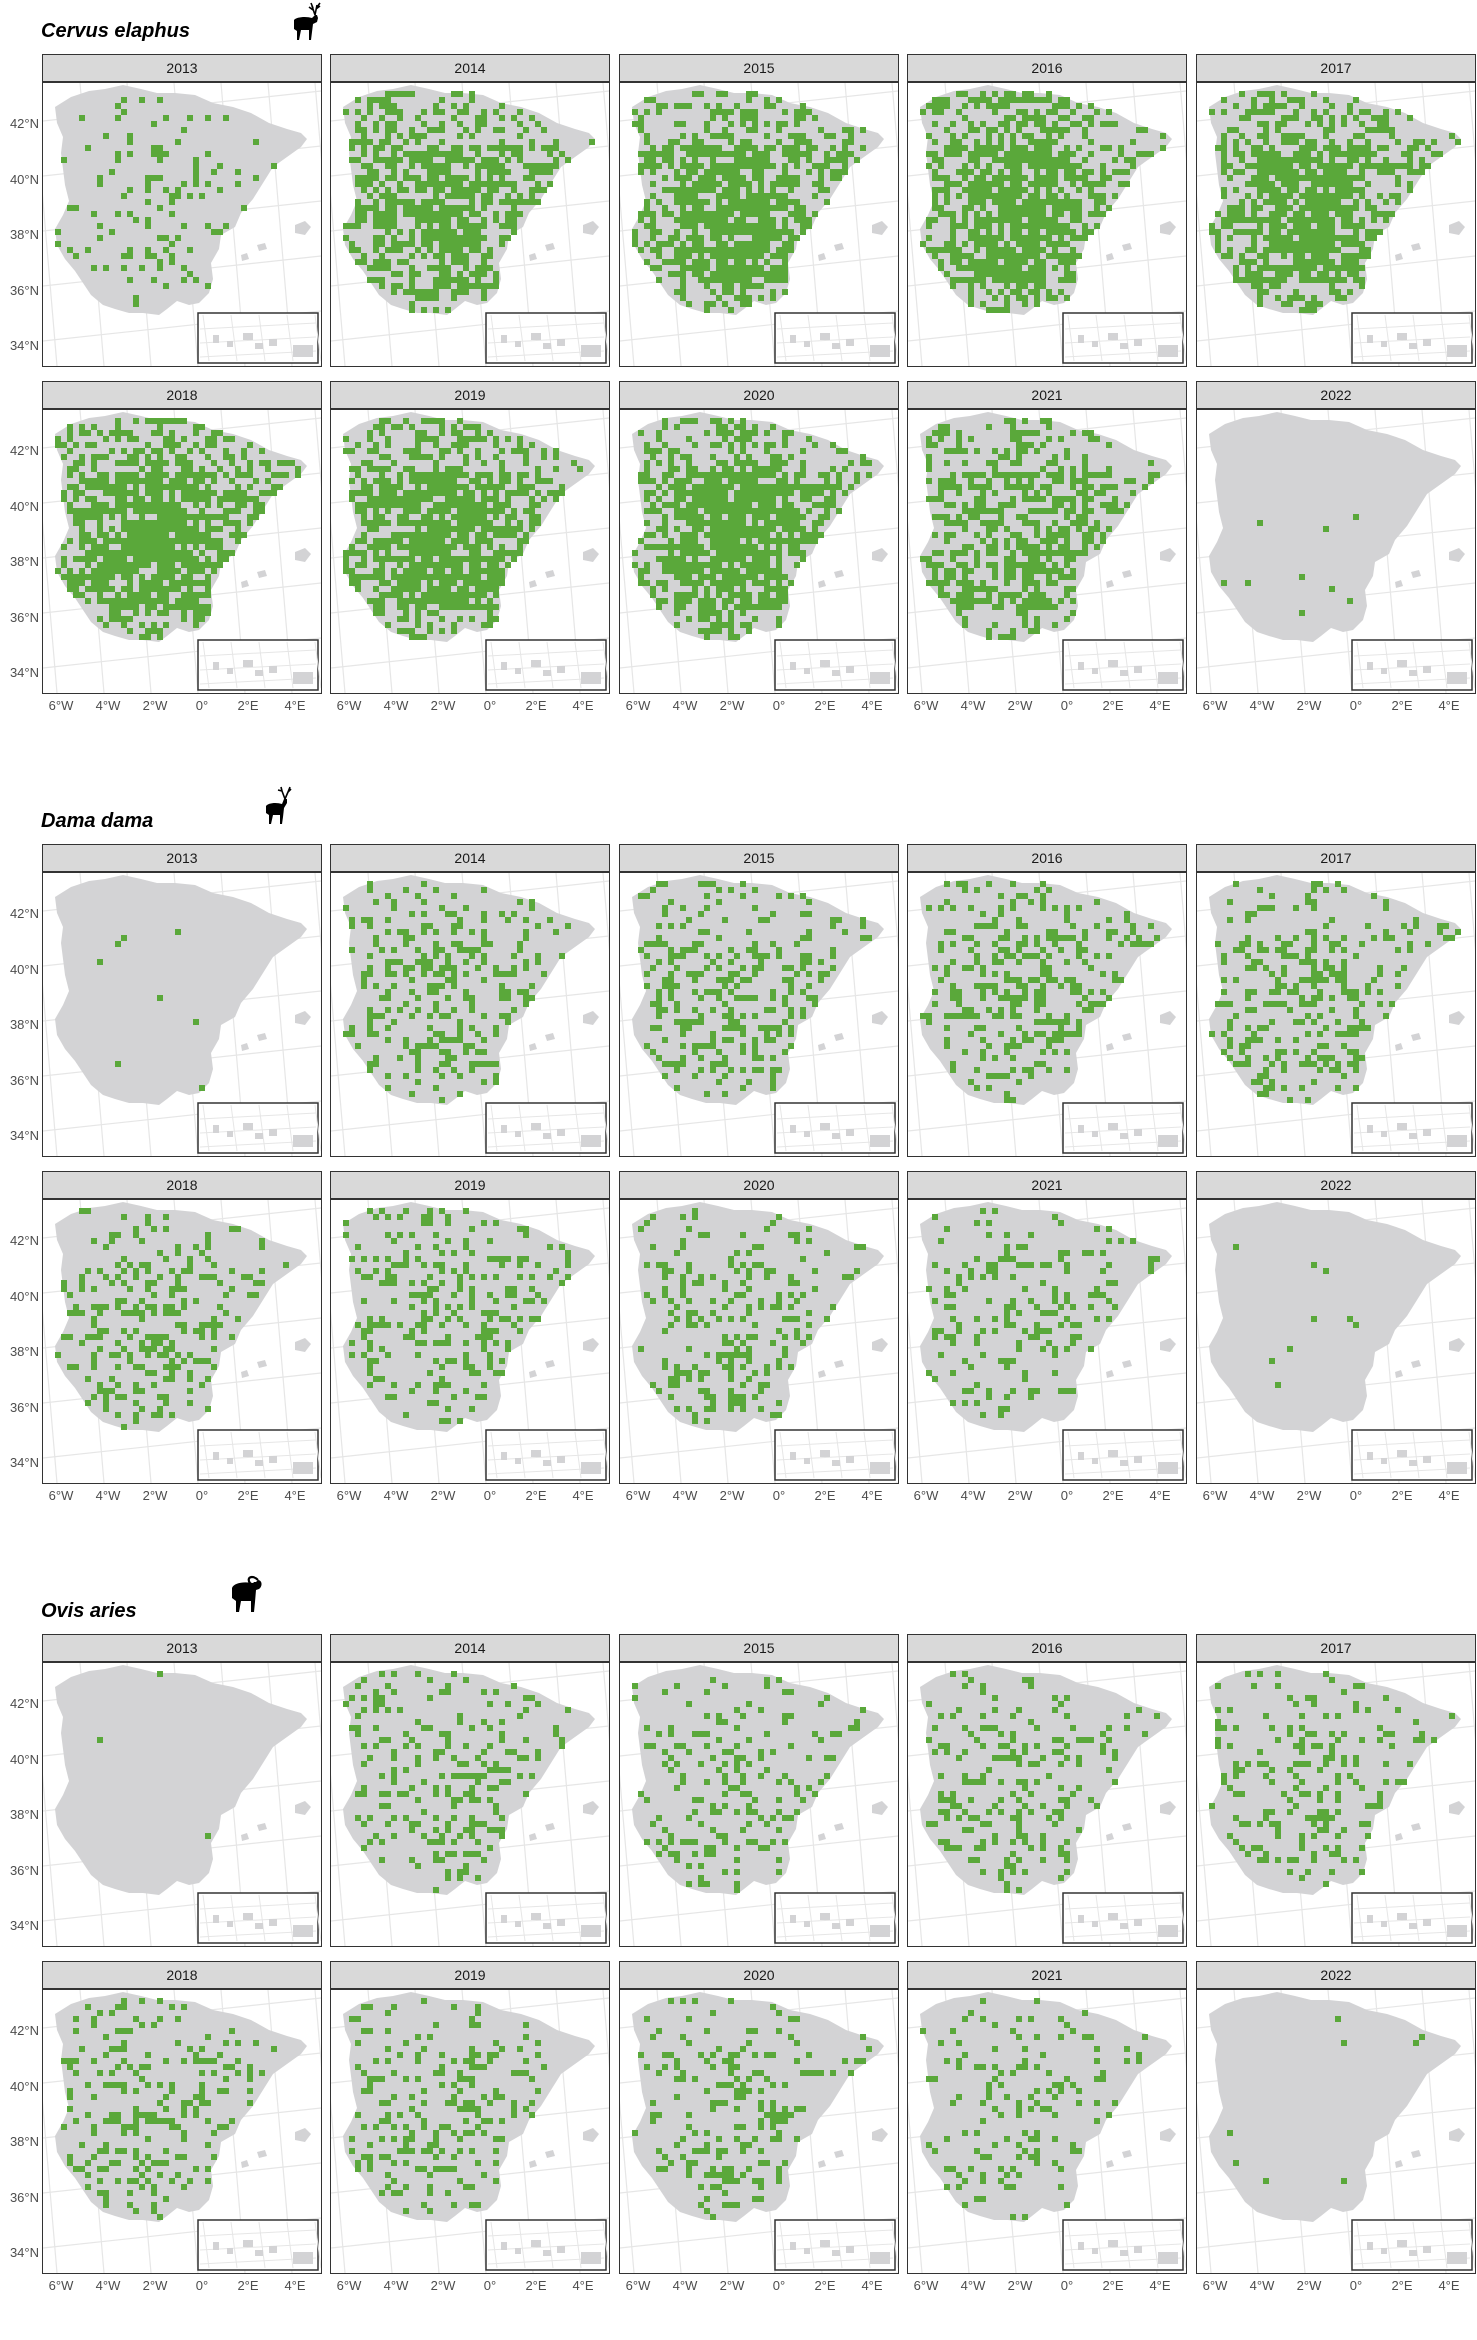 Image resolution: width=1477 pixels, height=2340 pixels. What do you see at coordinates (1336, 395) in the screenshot?
I see `year-strip: 2022` at bounding box center [1336, 395].